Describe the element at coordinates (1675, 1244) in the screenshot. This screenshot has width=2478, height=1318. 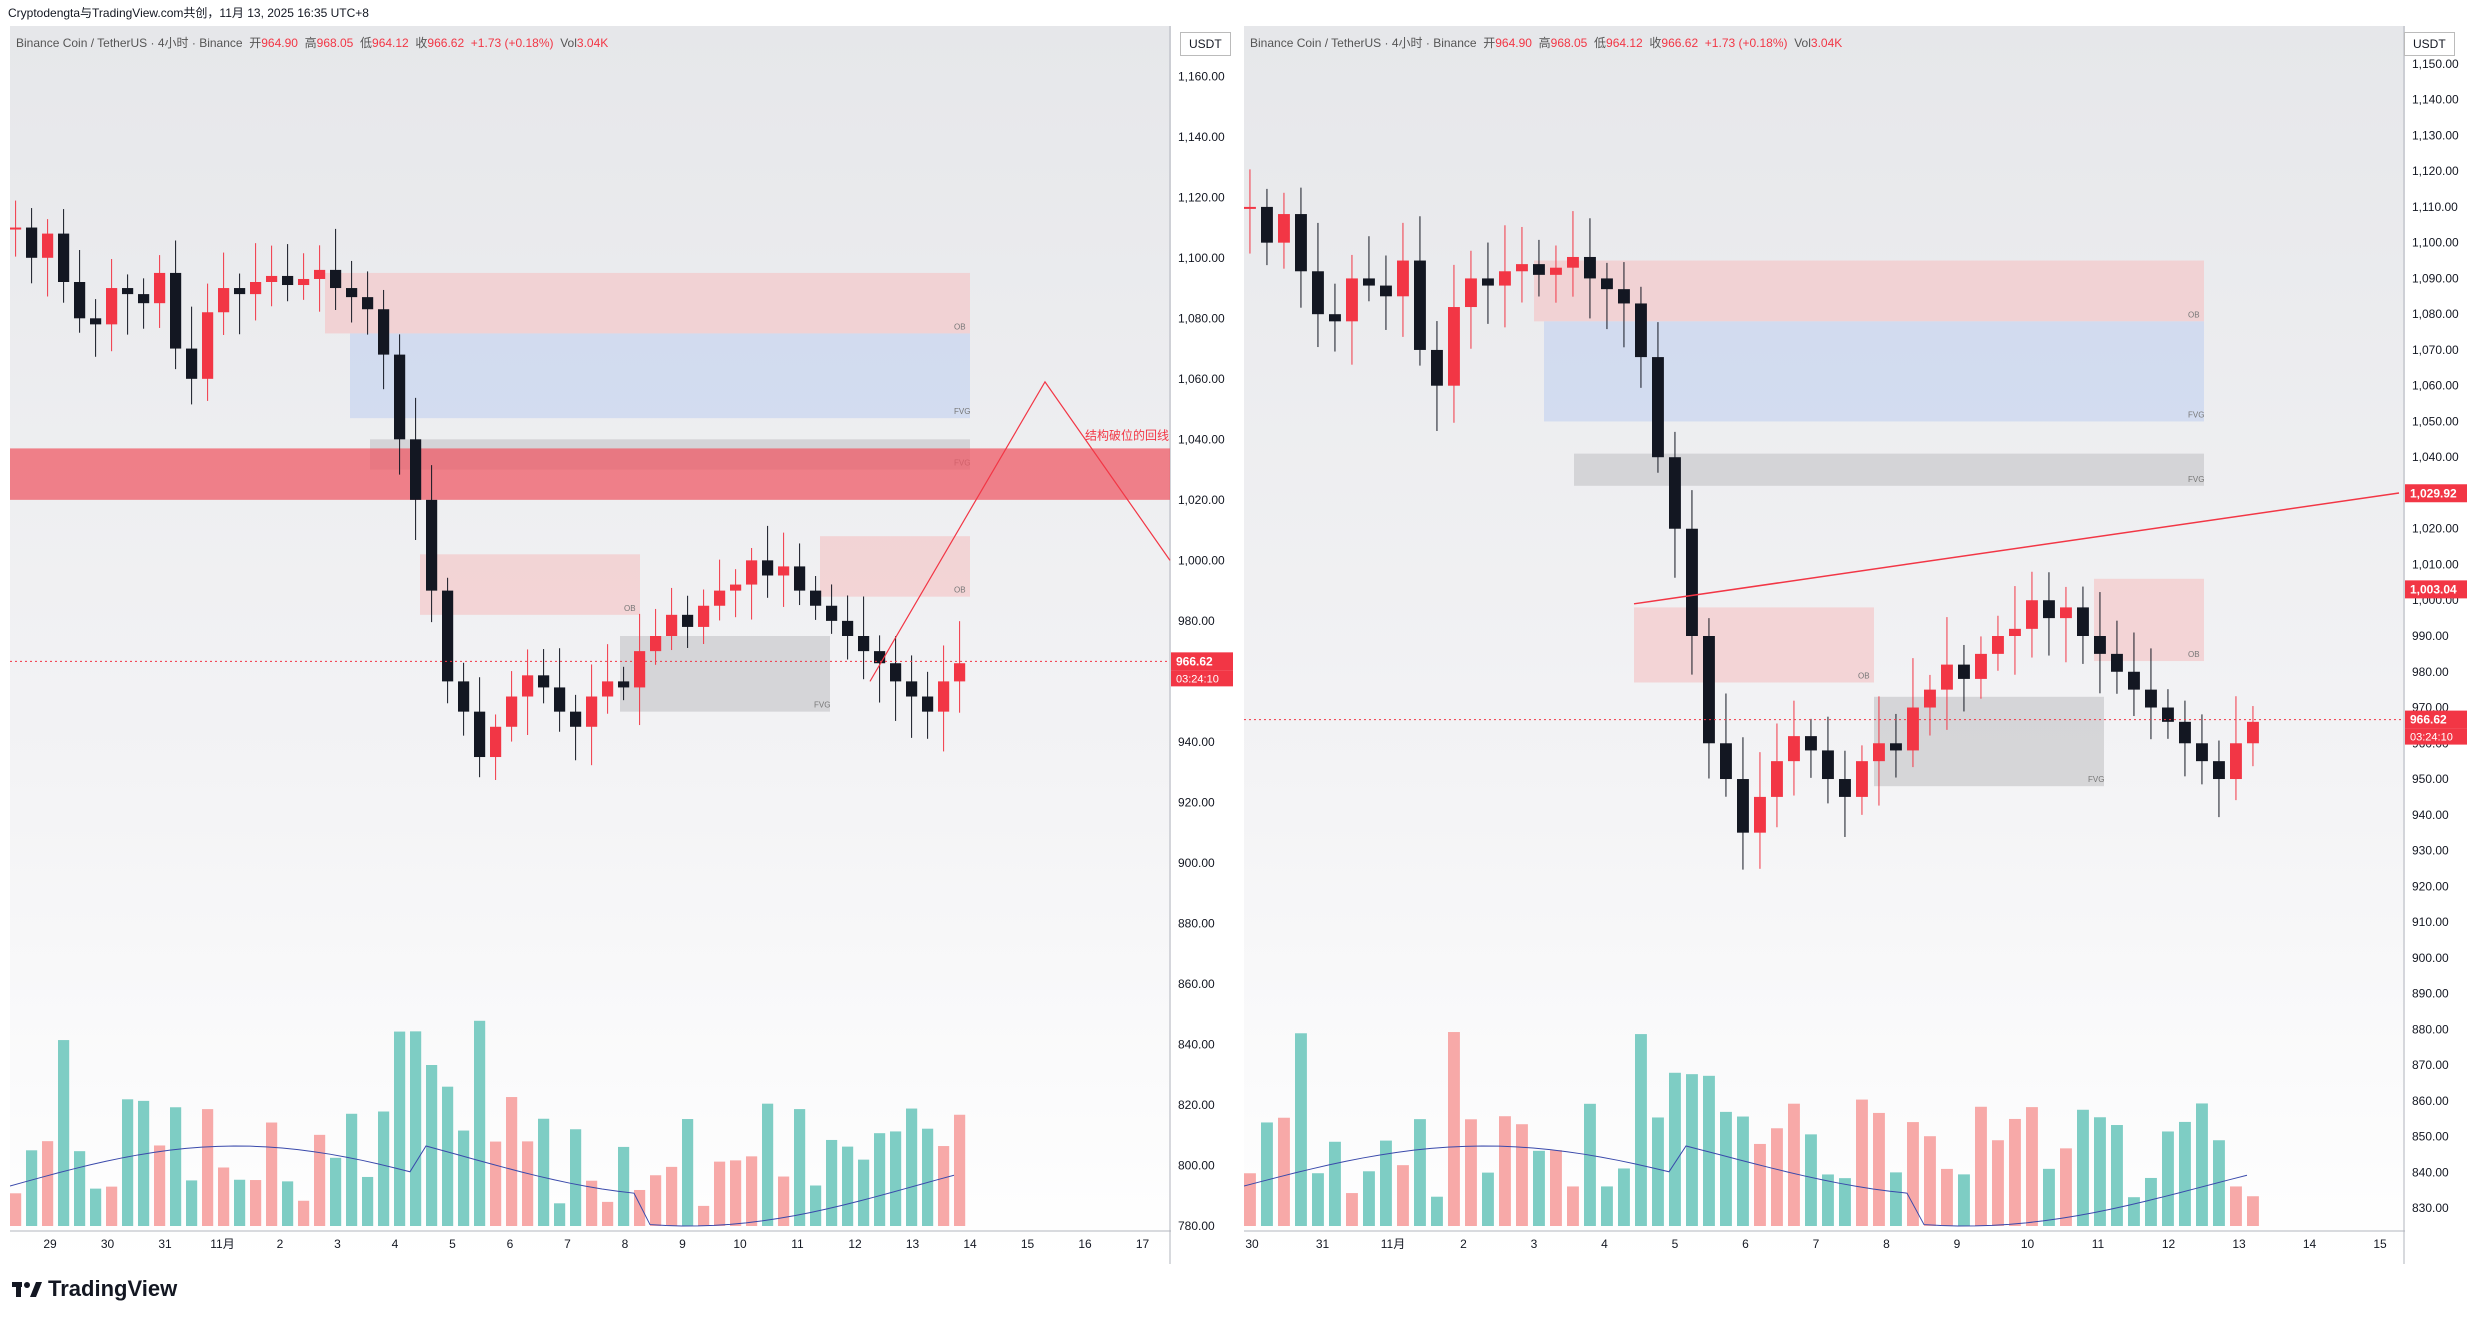
I see `x-tick-label: 5` at that location.